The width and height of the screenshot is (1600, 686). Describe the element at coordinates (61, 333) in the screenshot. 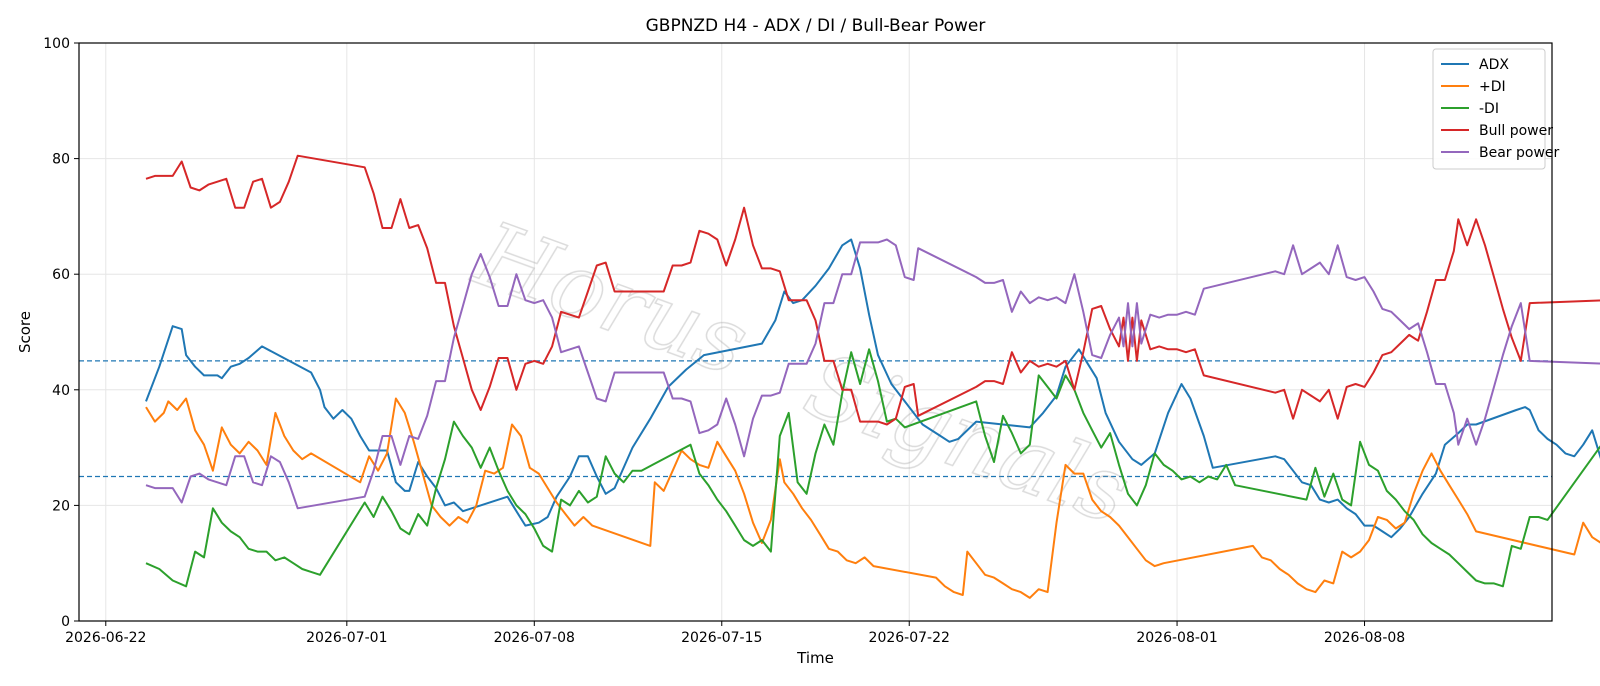

I see `y-axis: 0 20 40 60 80 100` at that location.